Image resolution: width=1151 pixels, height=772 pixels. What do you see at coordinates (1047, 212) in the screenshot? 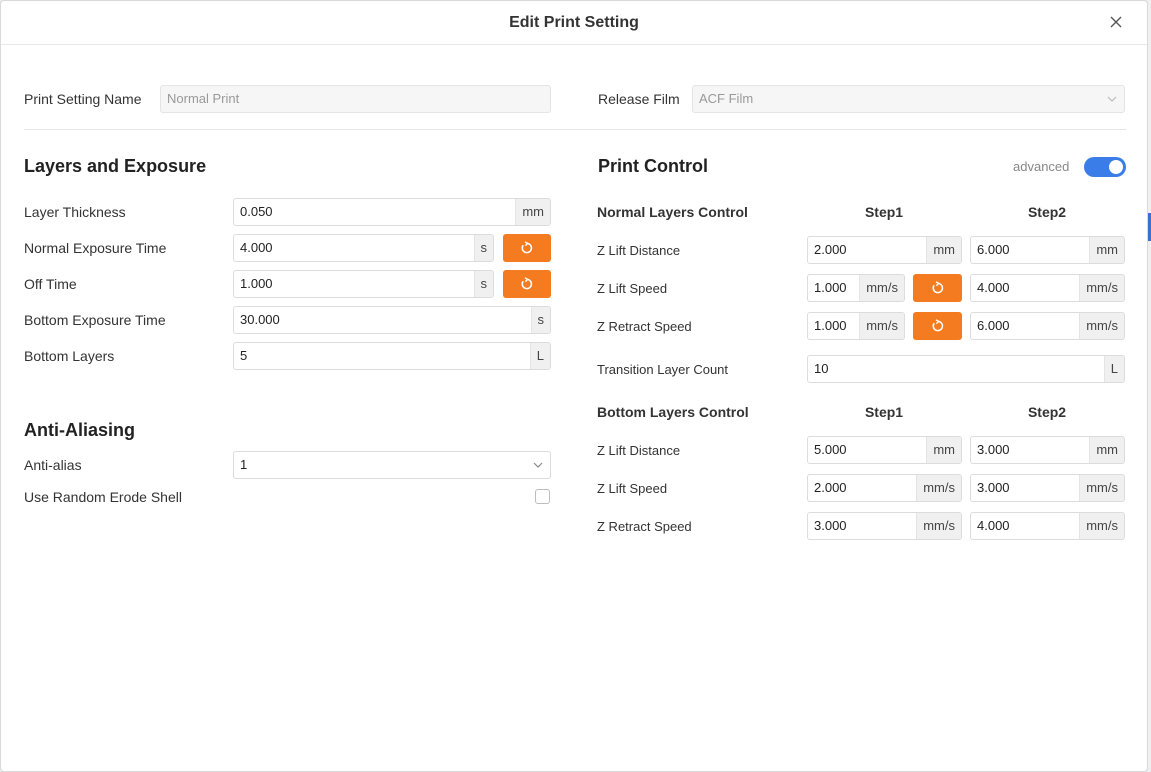
I see `normal-step2-header: Step2` at bounding box center [1047, 212].